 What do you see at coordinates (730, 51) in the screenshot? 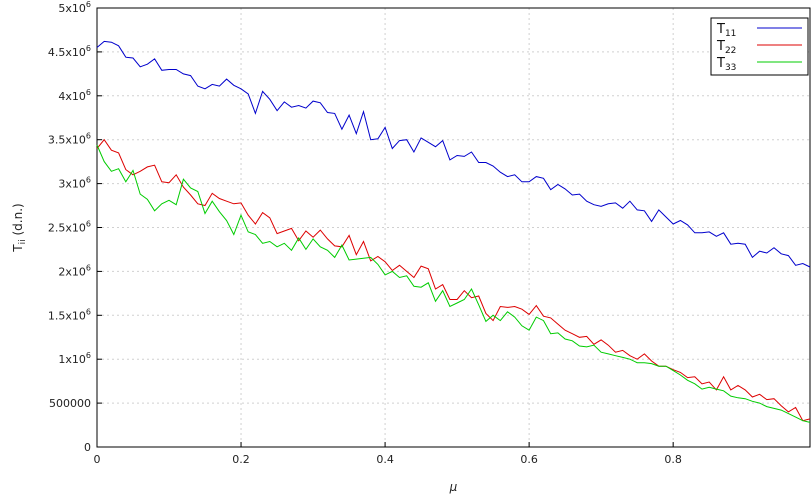
I see `legend-label-sub: 22` at bounding box center [730, 51].